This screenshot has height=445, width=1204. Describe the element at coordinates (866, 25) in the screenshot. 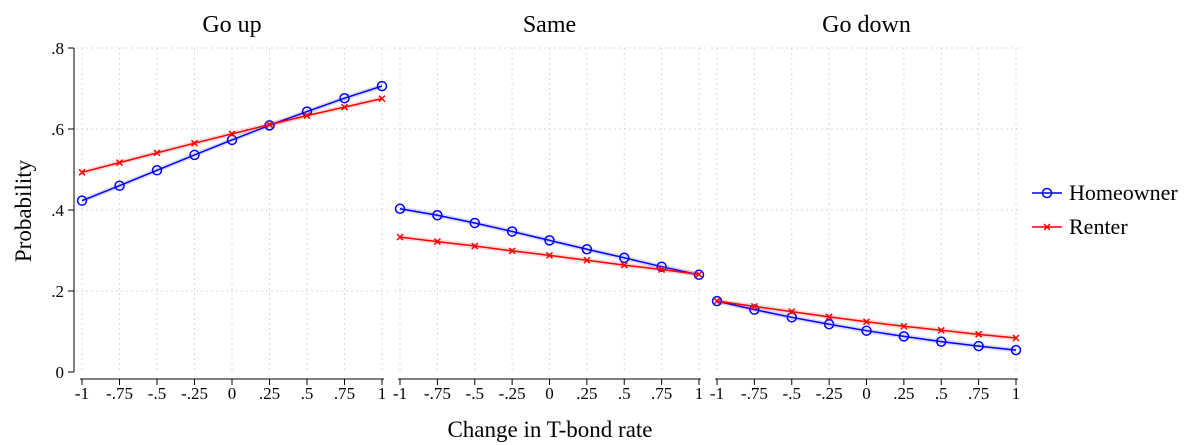

I see `panel-title: Go down` at that location.